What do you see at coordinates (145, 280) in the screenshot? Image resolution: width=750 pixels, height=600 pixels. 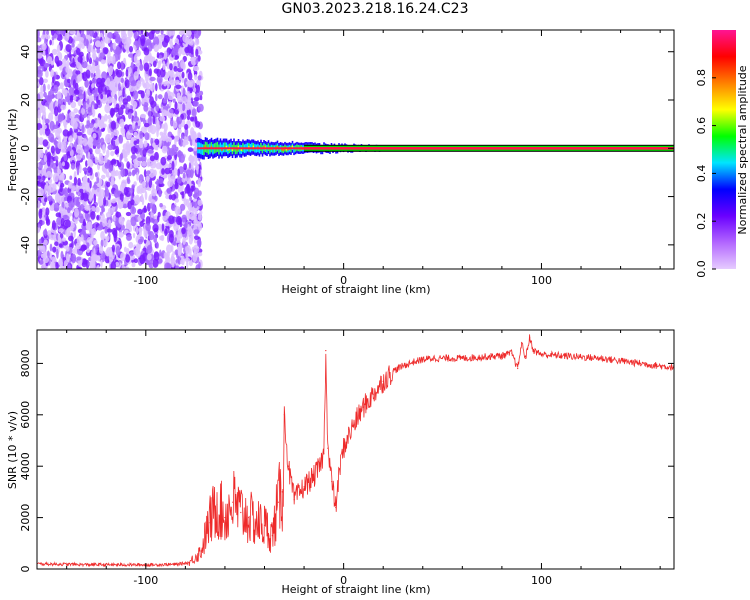 I see `spectrogram-x-tick-label: -100` at bounding box center [145, 280].